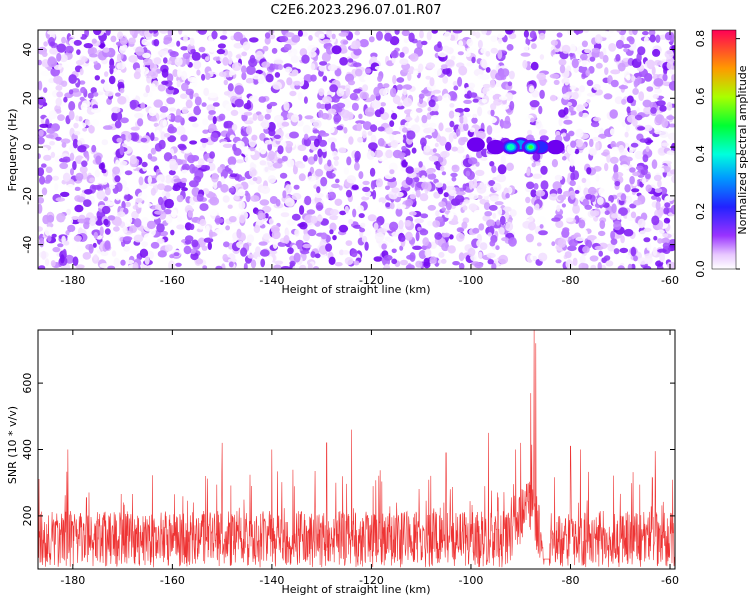  What do you see at coordinates (371, 280) in the screenshot?
I see `x-tick-label: -120` at bounding box center [371, 280].